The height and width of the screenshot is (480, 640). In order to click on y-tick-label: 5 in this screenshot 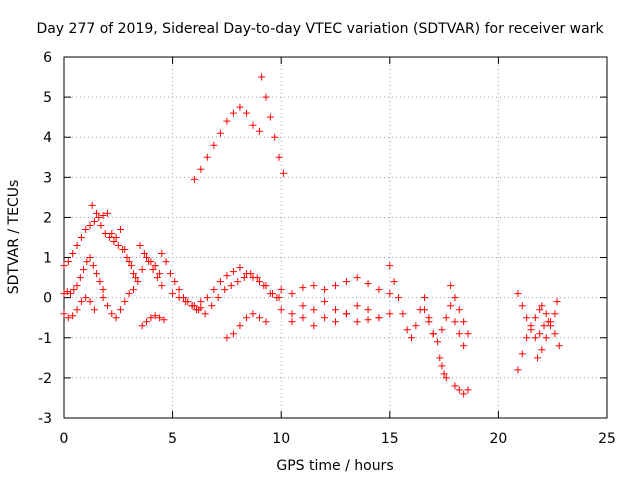, I will do `click(47, 98)`.